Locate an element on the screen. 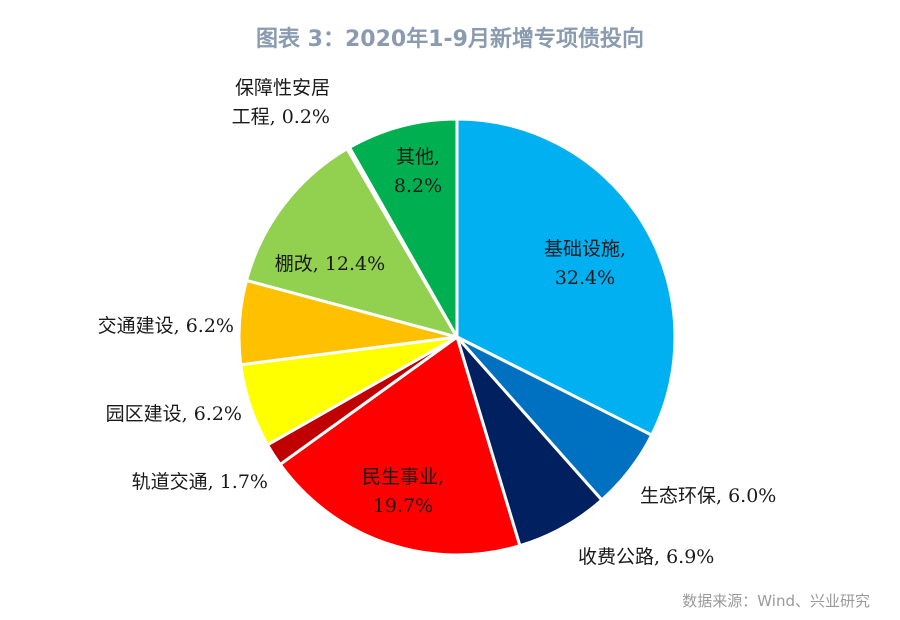 The image size is (900, 620). slice-label-4: 民生事业, 19.7% is located at coordinates (403, 491).